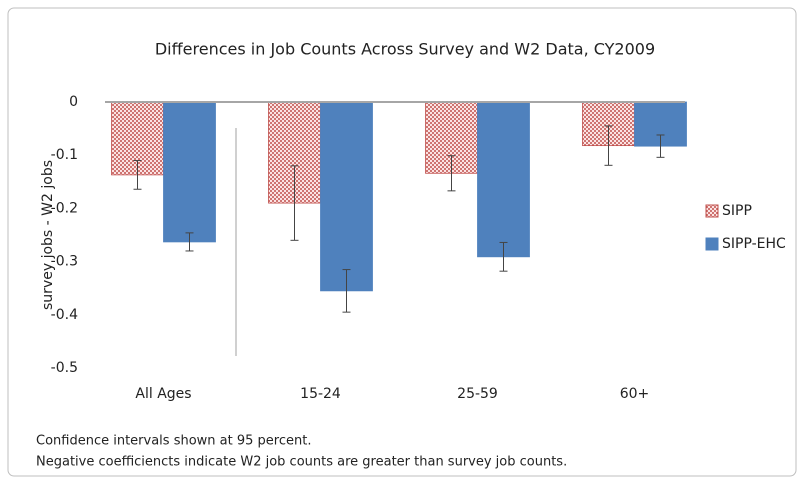 This screenshot has width=805, height=485. What do you see at coordinates (73, 102) in the screenshot?
I see `y-tick-label: 0` at bounding box center [73, 102].